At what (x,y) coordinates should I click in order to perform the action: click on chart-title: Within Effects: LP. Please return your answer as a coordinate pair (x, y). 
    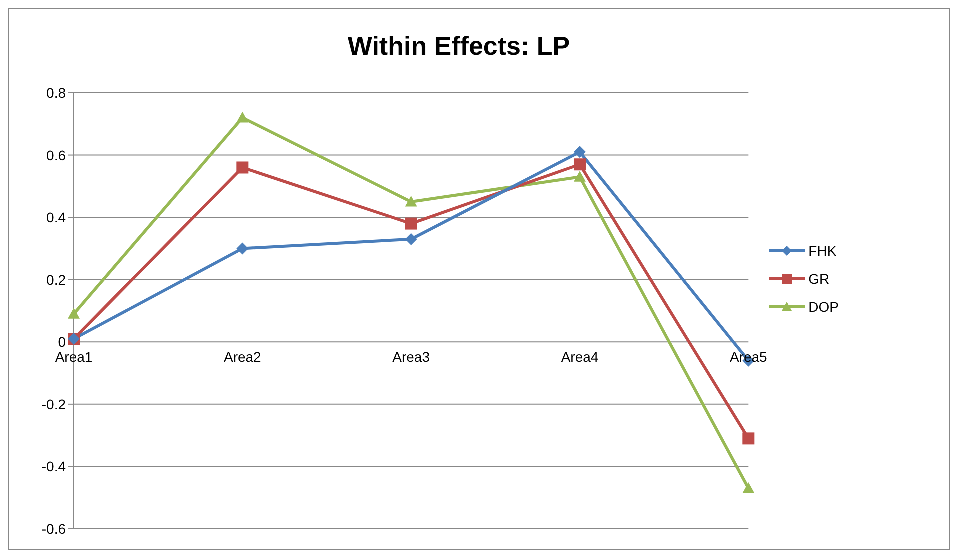
    Looking at the image, I should click on (459, 46).